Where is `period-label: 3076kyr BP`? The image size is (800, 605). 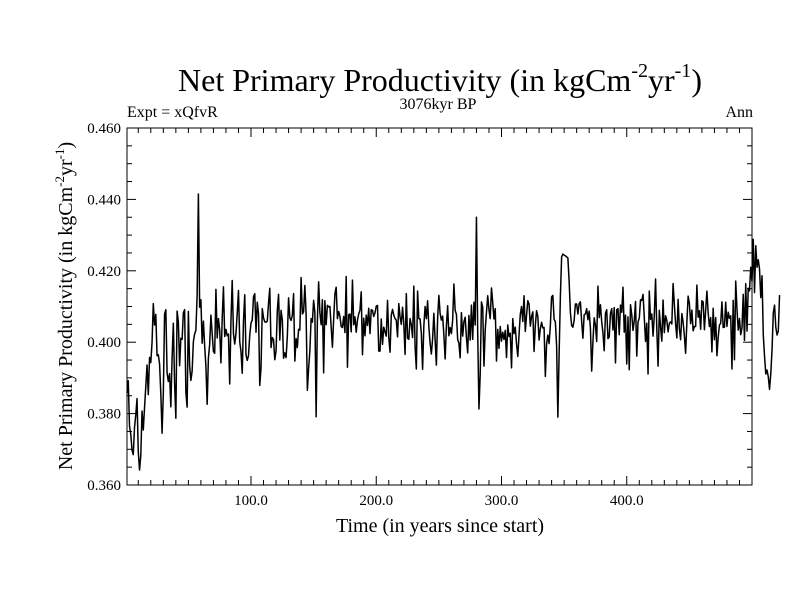
period-label: 3076kyr BP is located at coordinates (438, 104).